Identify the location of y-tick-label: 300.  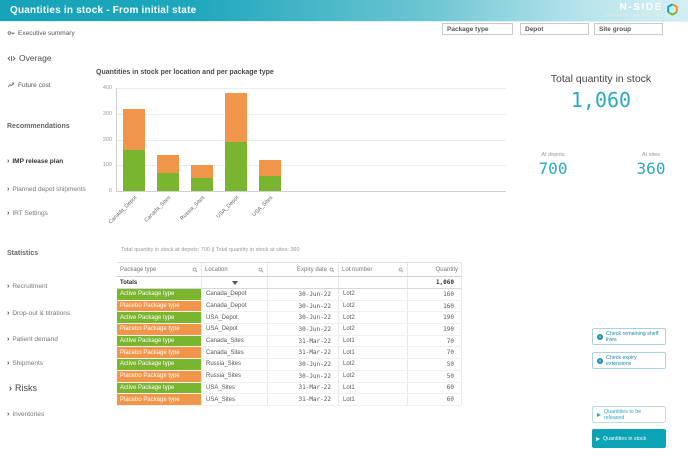
(107, 113).